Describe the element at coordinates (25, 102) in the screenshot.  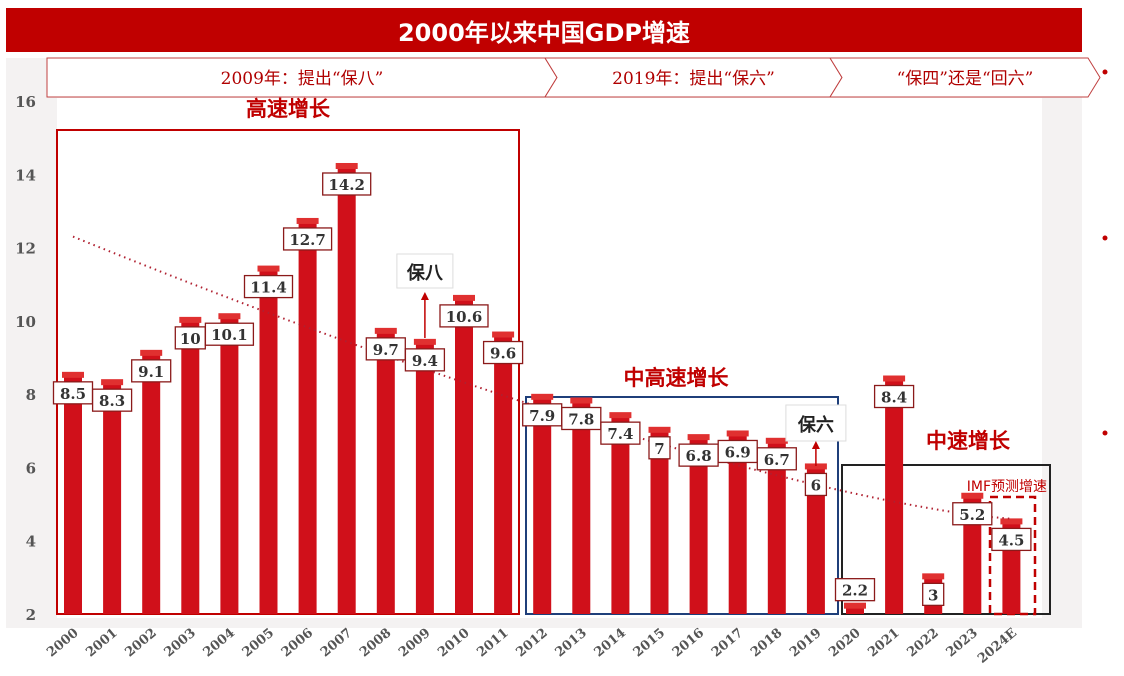
I see `y-tick-label: 16` at that location.